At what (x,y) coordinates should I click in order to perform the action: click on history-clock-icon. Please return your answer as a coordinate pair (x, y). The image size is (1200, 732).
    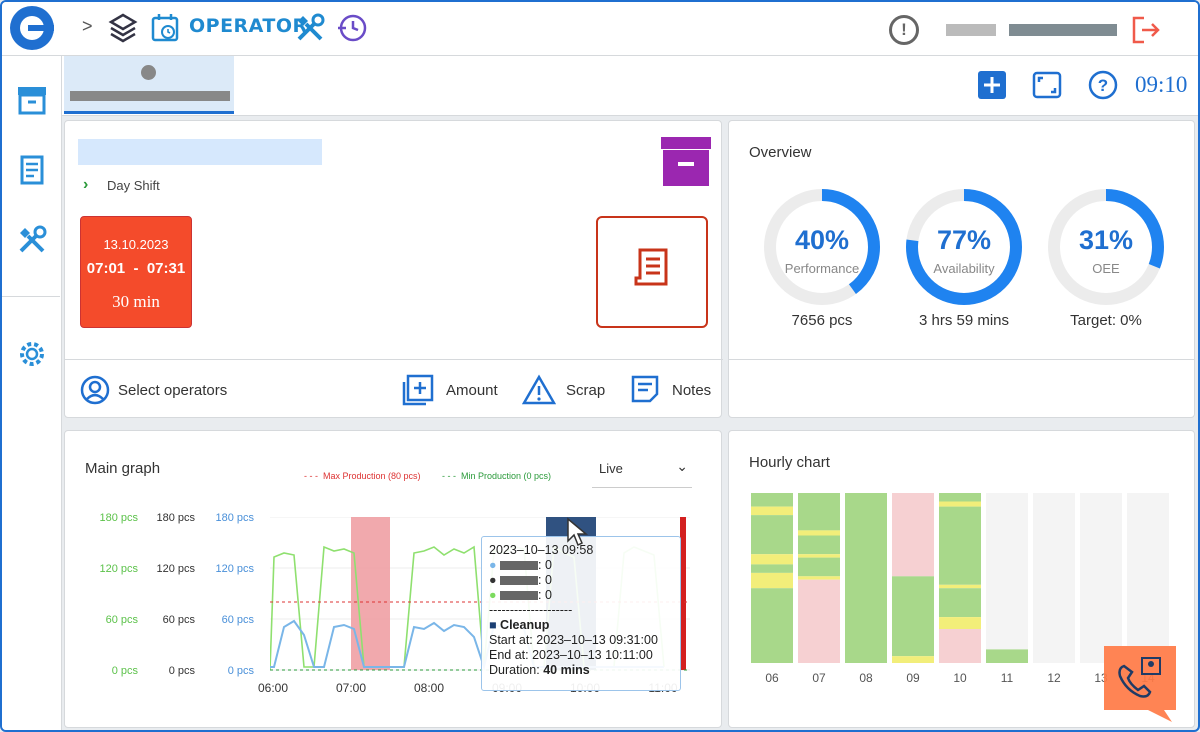
    Looking at the image, I should click on (352, 28).